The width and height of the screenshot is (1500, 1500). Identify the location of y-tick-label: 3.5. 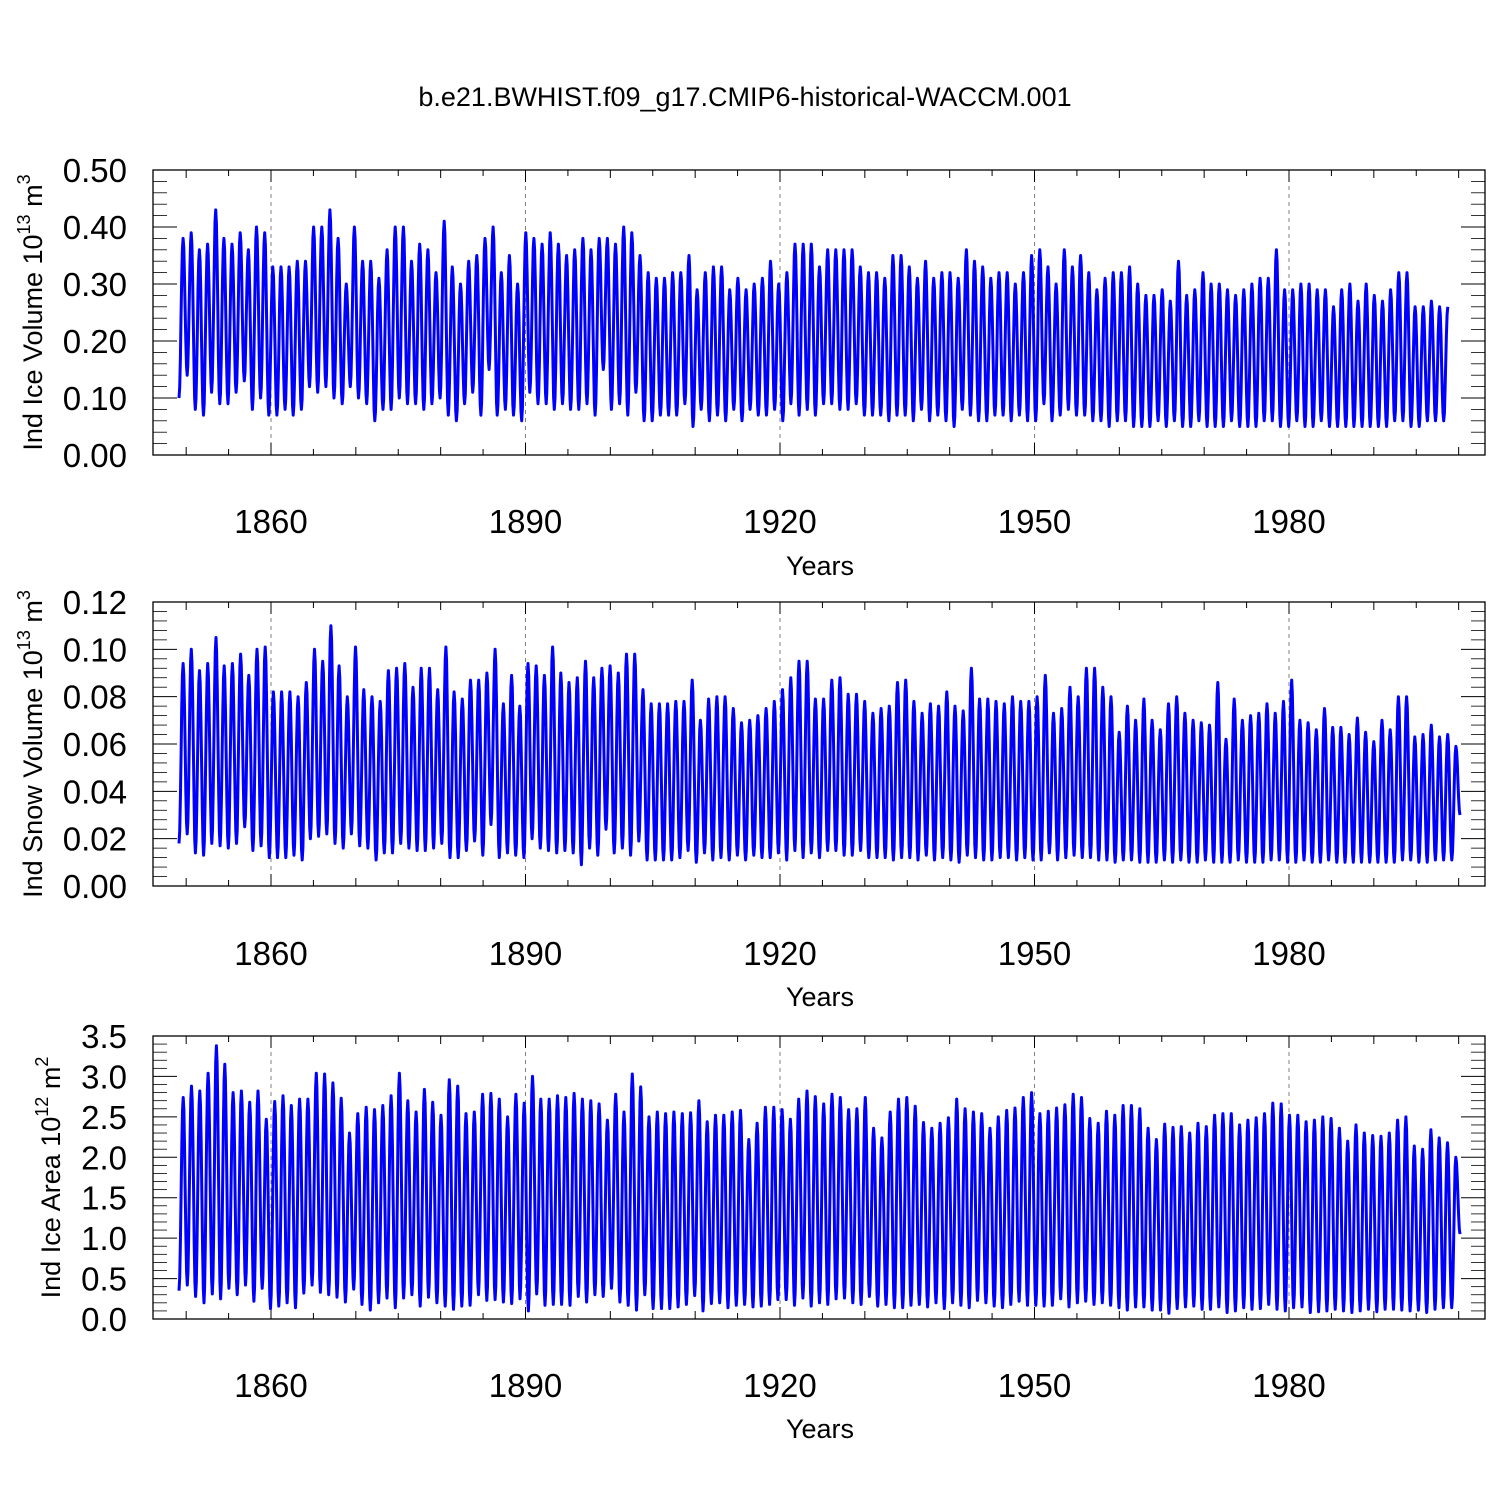
(104, 1036).